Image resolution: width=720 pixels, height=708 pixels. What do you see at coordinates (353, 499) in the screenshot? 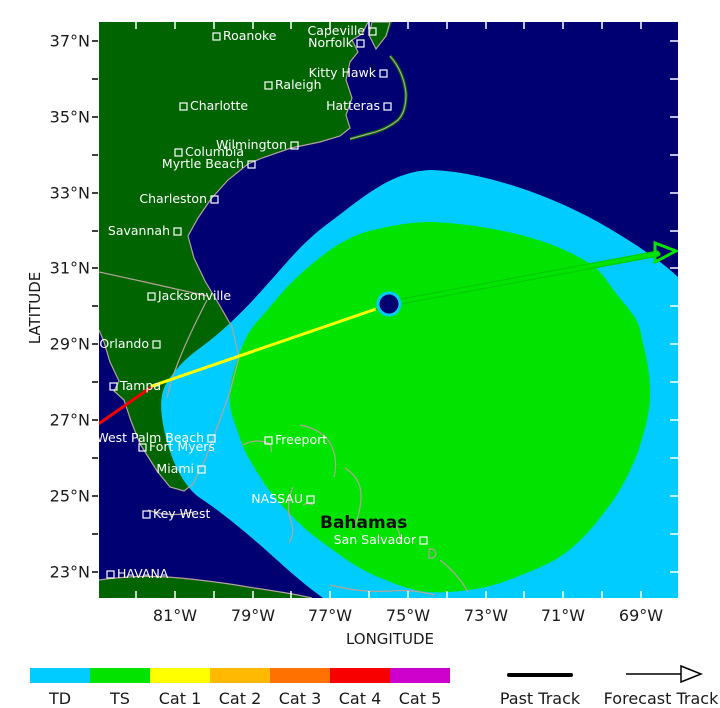
I see `island-eleuthera` at bounding box center [353, 499].